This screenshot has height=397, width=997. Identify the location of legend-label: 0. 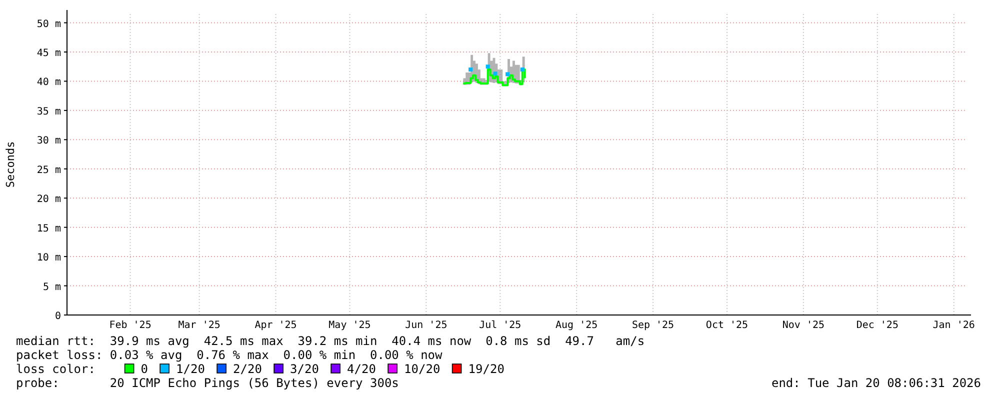
(144, 369).